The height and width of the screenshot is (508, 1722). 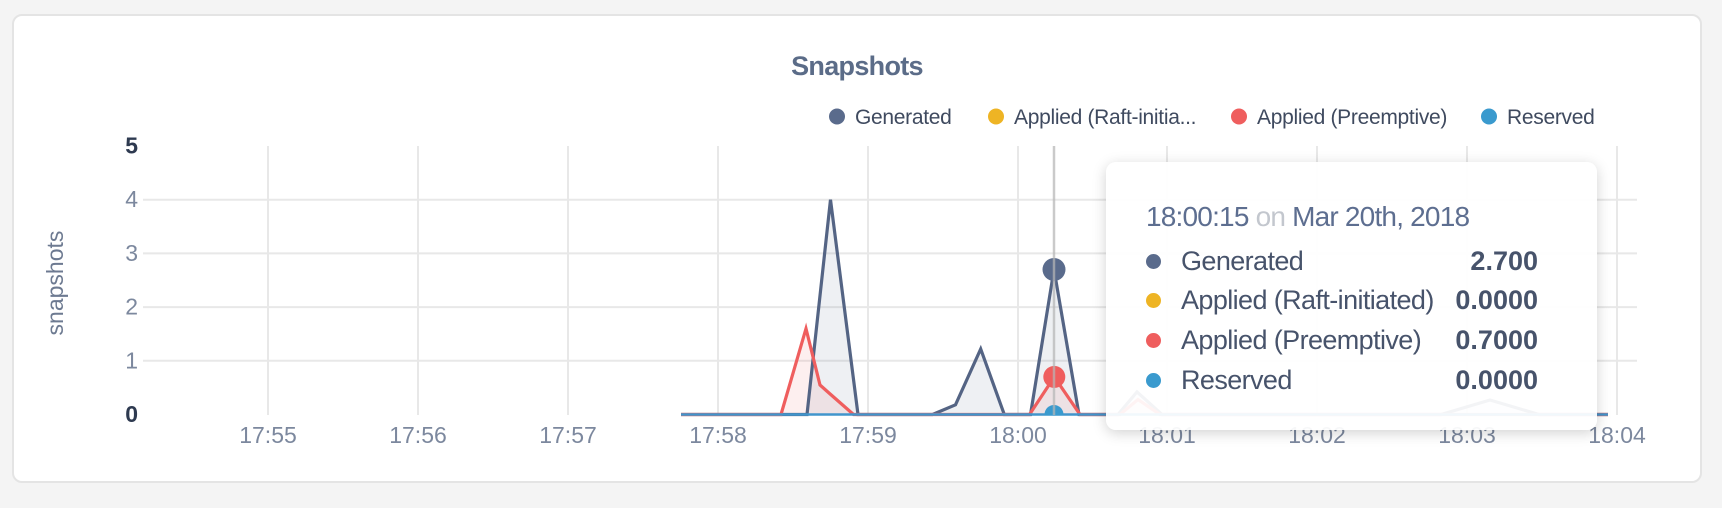 What do you see at coordinates (718, 435) in the screenshot?
I see `svg-text: 17:58` at bounding box center [718, 435].